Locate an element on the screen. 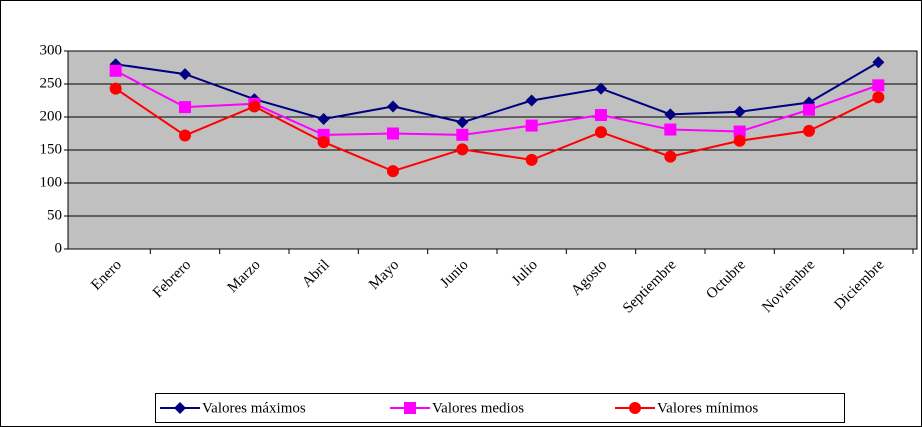  y-tick-label: 200 is located at coordinates (51, 116).